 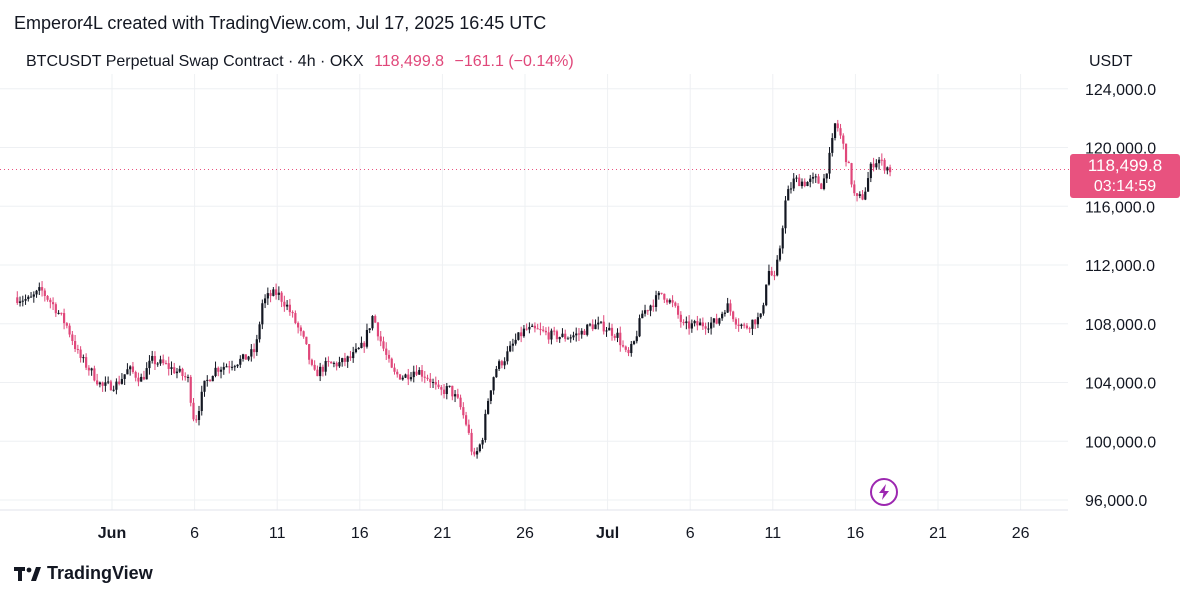 I want to click on lightning-icon, so click(x=884, y=492).